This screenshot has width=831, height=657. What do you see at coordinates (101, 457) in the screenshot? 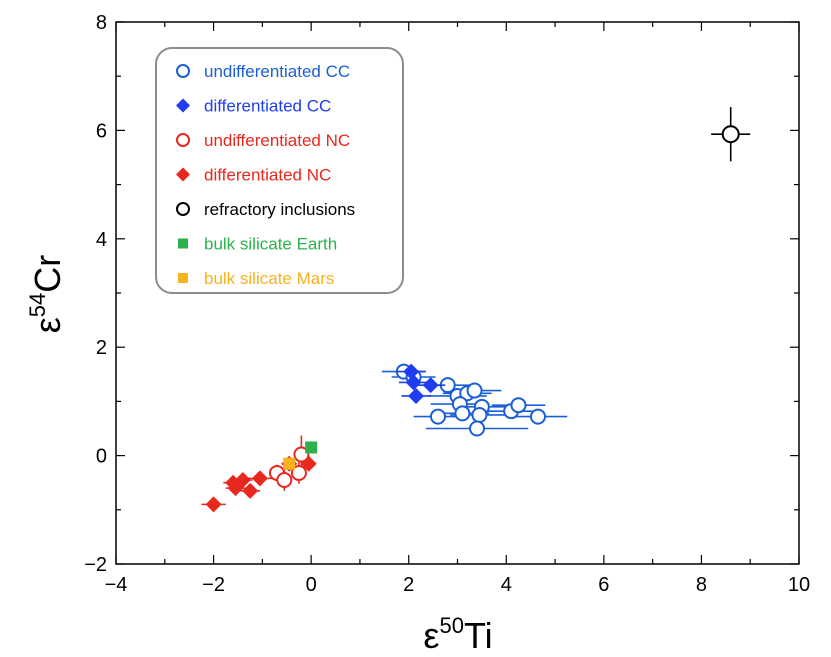
I see `y-tick-label: 0` at bounding box center [101, 457].